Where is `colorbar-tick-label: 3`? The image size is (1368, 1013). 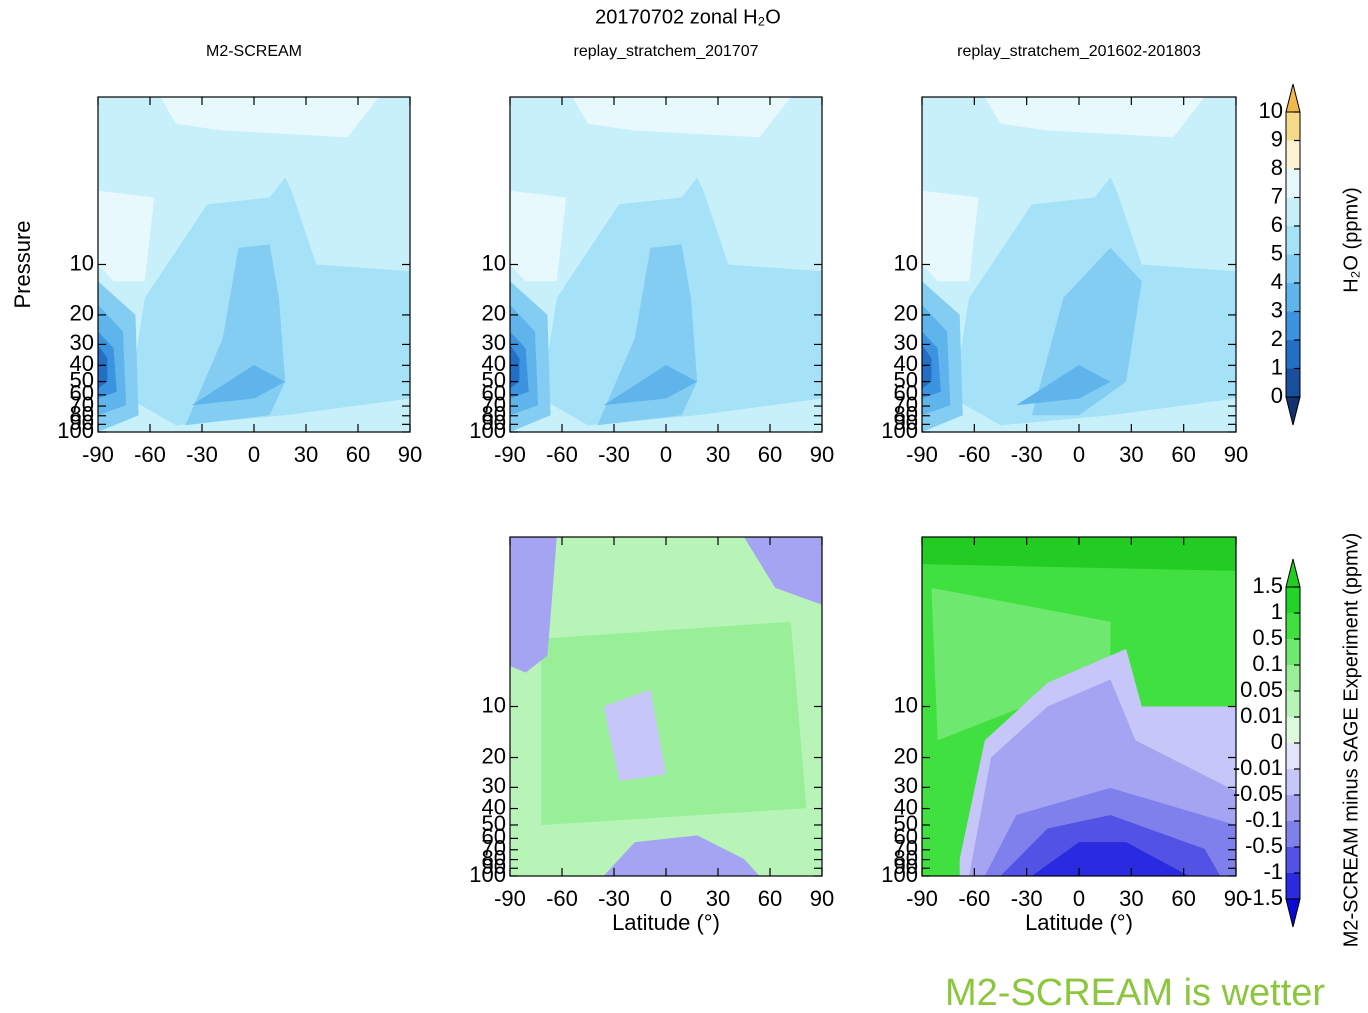 colorbar-tick-label: 3 is located at coordinates (1277, 309).